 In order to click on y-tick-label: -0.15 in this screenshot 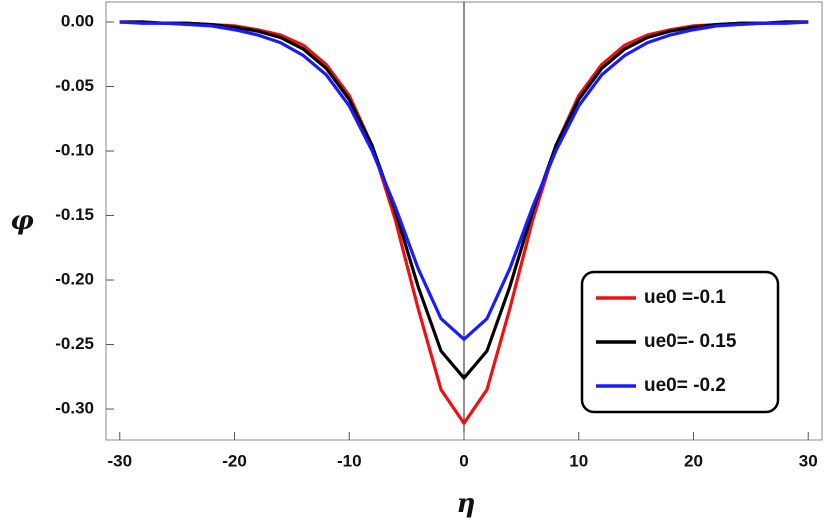, I will do `click(74, 214)`.